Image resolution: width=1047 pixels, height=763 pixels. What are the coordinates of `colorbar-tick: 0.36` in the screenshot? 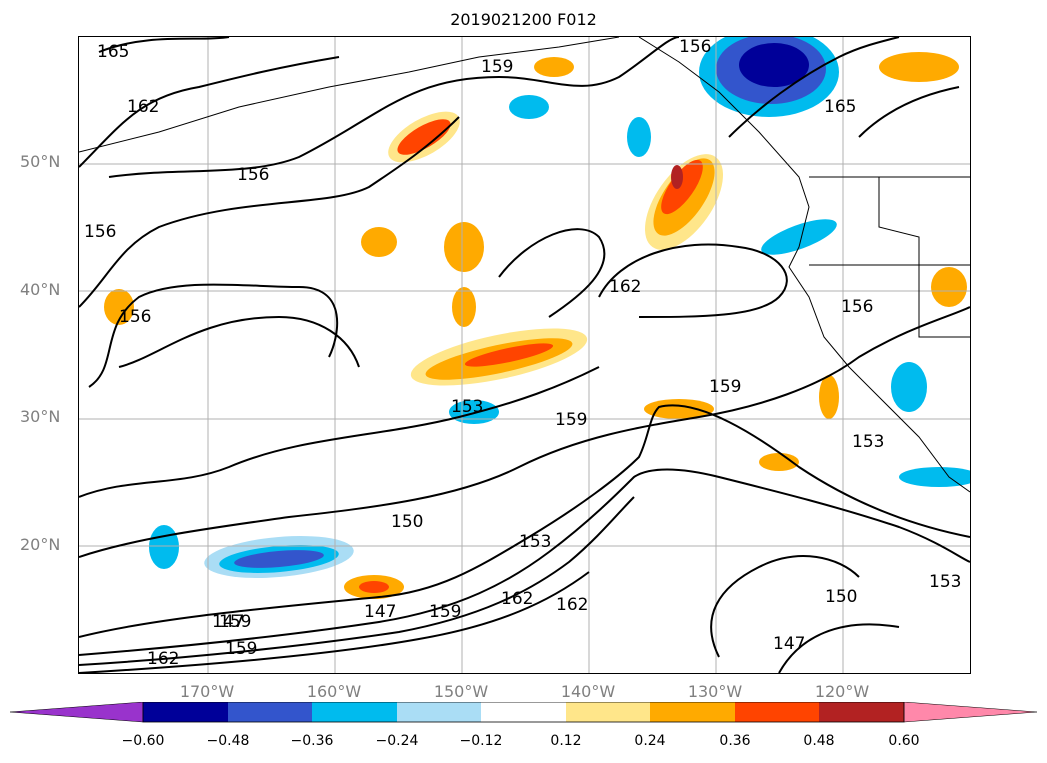 It's located at (735, 741).